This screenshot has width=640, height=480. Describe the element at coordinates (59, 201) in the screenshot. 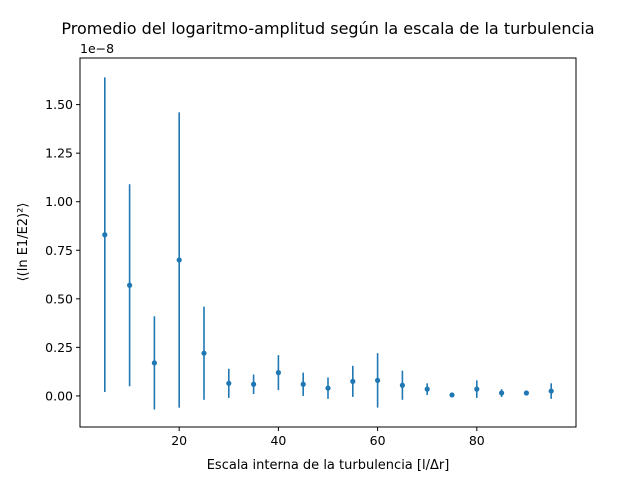

I see `y-tick-label: 1.00` at that location.